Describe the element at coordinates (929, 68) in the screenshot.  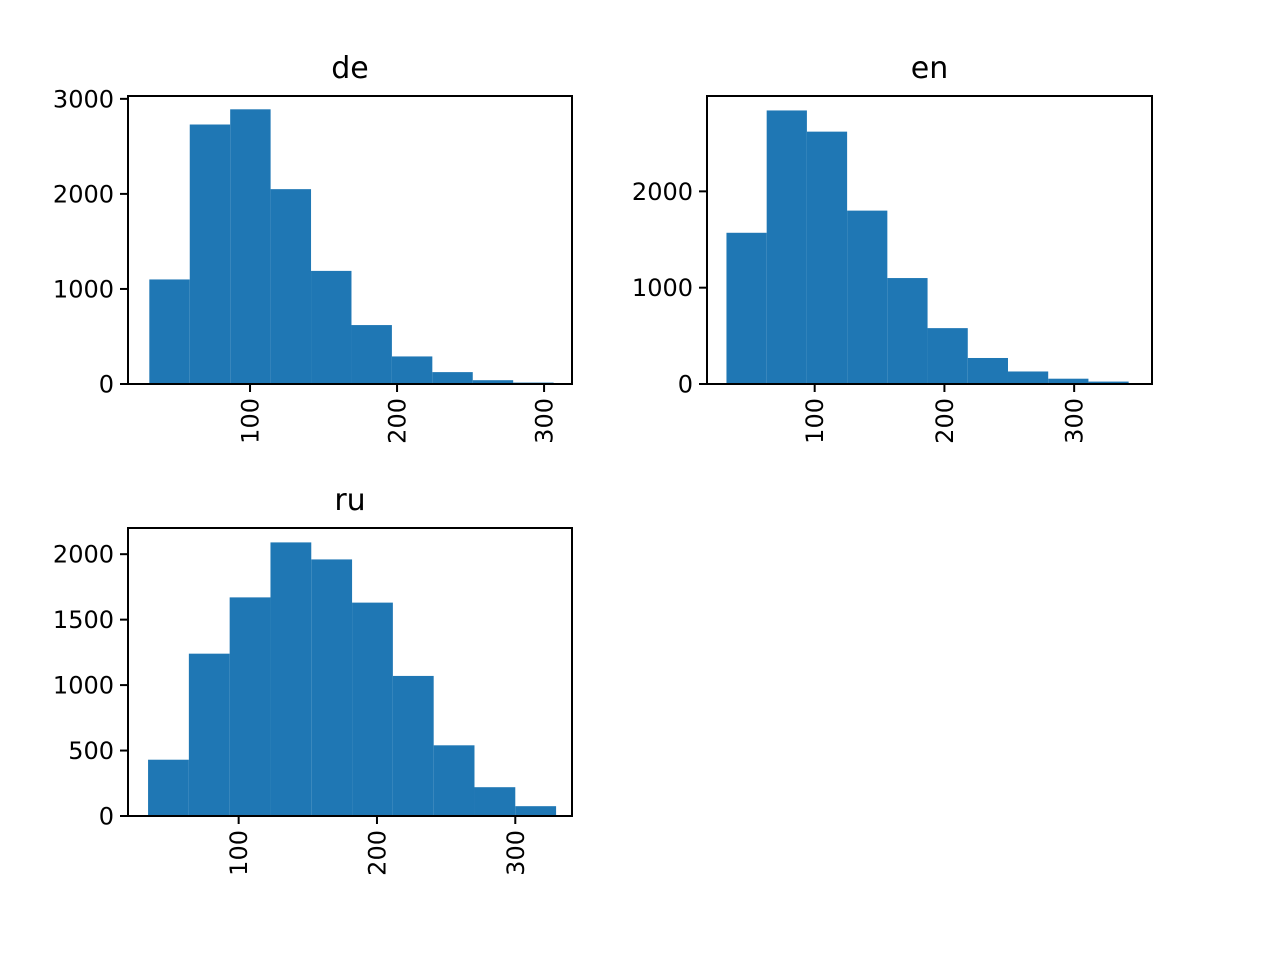
I see `subplot-title: en` at that location.